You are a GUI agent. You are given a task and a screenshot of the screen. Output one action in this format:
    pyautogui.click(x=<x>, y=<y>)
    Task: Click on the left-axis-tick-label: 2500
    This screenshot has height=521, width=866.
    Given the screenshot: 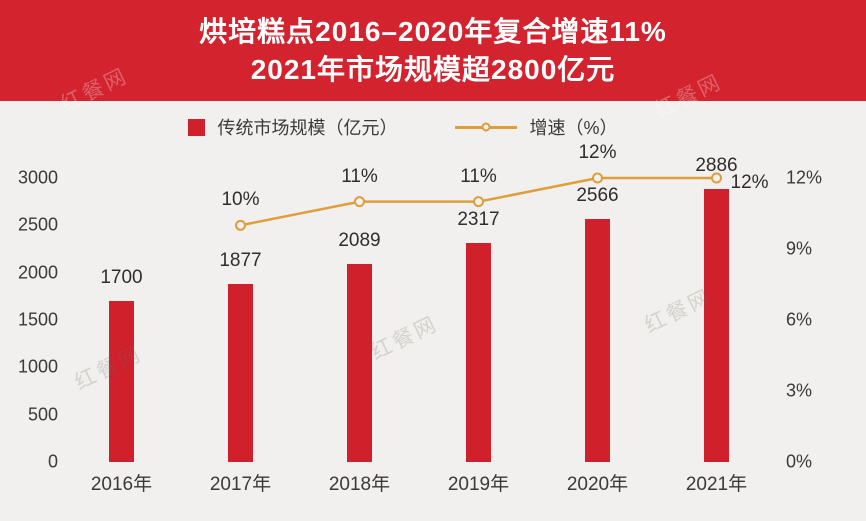 What is the action you would take?
    pyautogui.click(x=37, y=224)
    